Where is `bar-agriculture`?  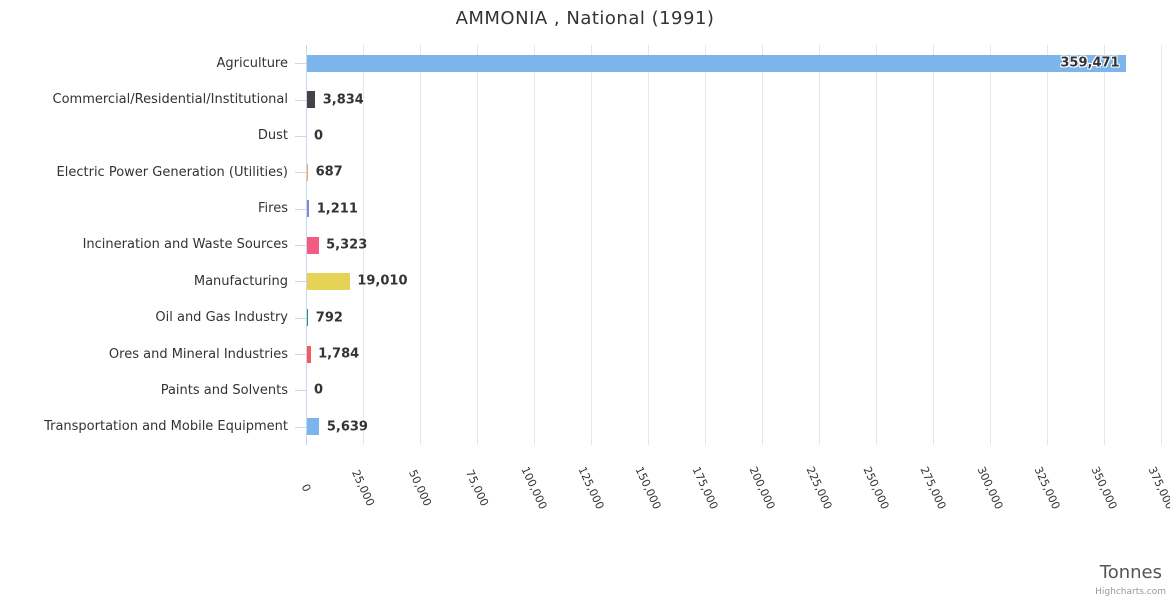
bar-agriculture is located at coordinates (716, 63).